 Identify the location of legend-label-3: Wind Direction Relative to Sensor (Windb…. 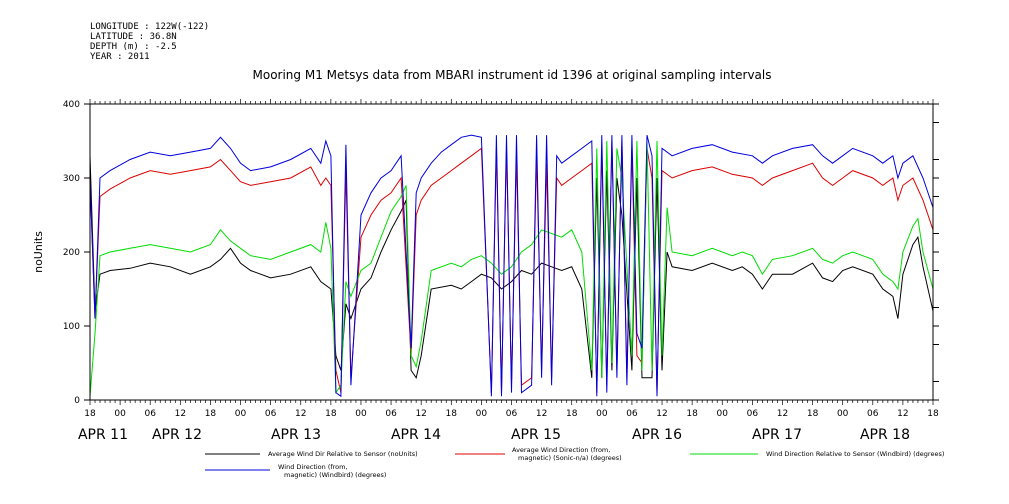
(855, 454).